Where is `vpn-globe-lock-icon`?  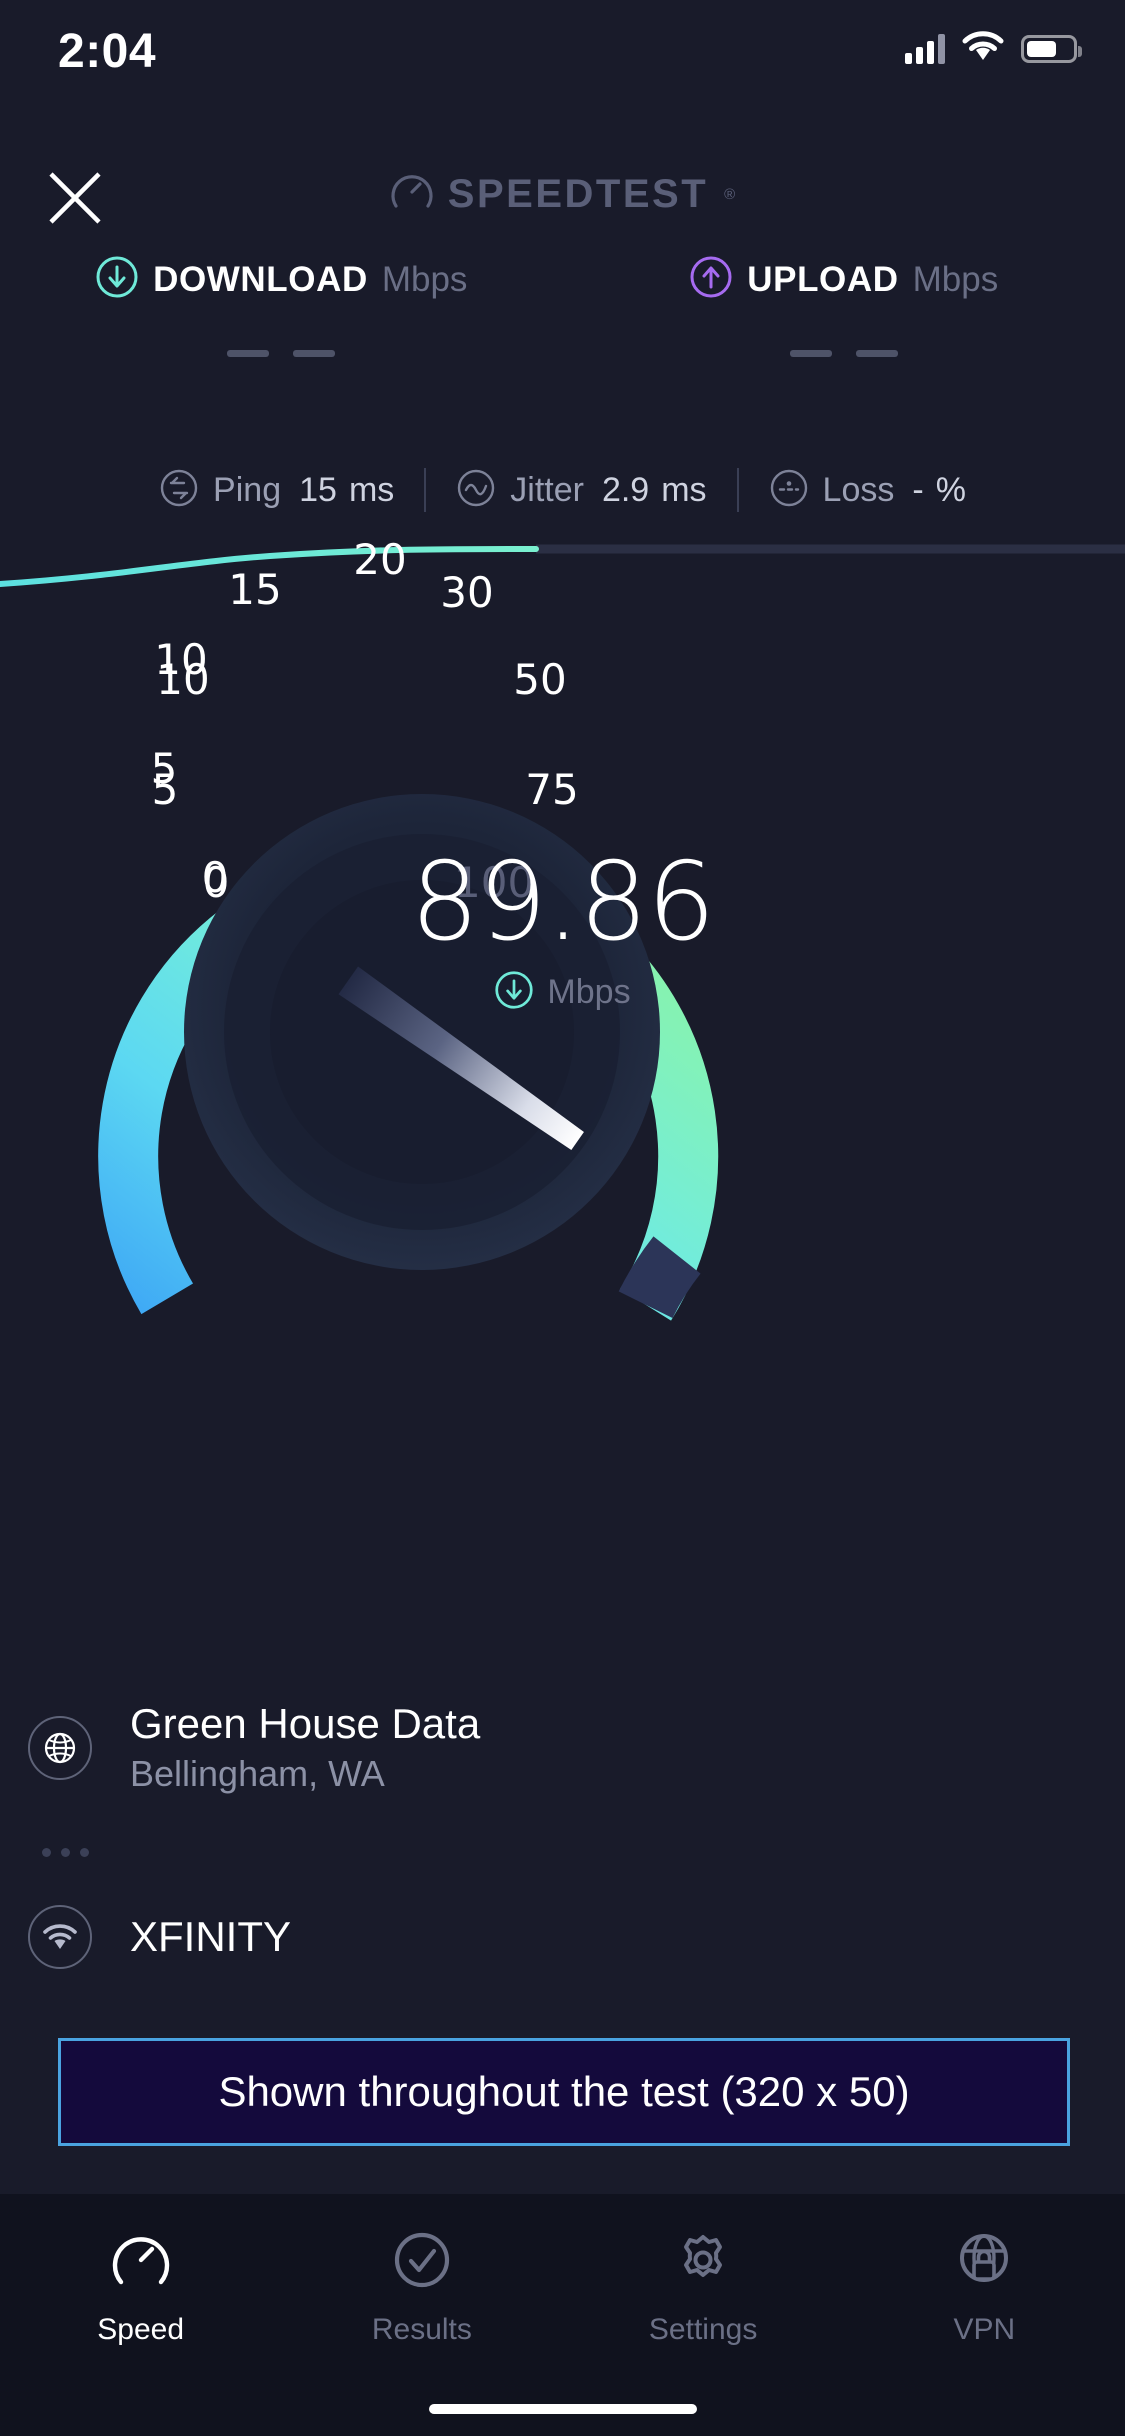 vpn-globe-lock-icon is located at coordinates (984, 2262).